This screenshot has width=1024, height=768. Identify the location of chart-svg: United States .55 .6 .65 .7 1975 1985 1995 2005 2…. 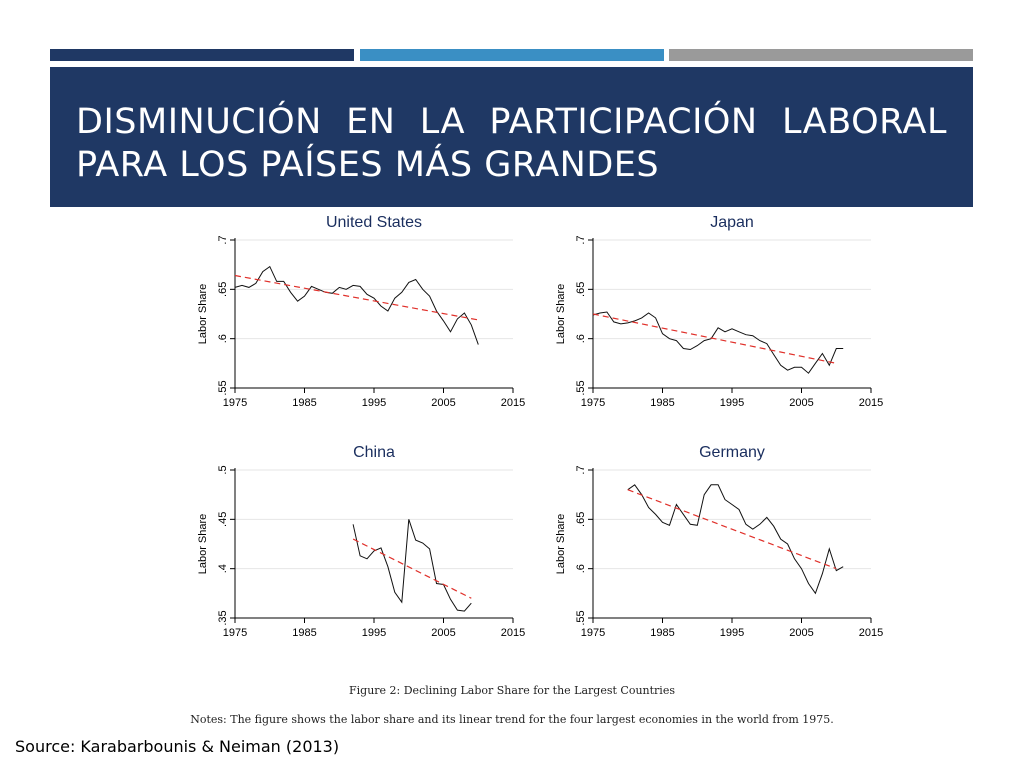
(361, 311).